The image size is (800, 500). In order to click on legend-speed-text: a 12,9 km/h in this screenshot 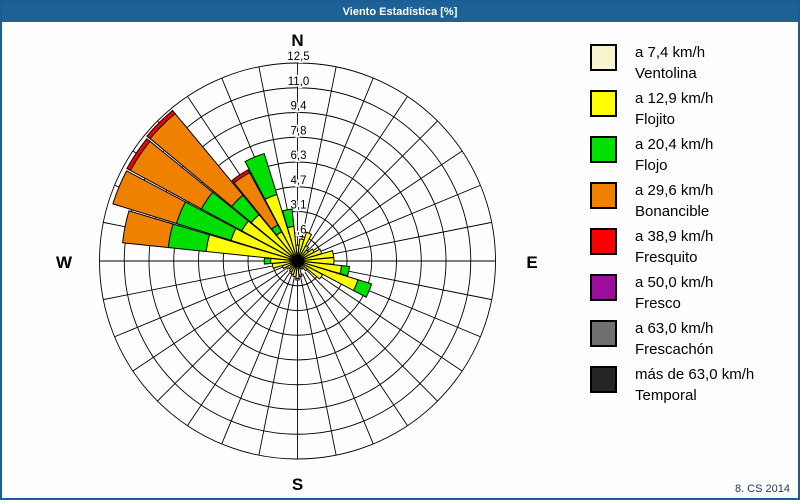, I will do `click(674, 98)`.